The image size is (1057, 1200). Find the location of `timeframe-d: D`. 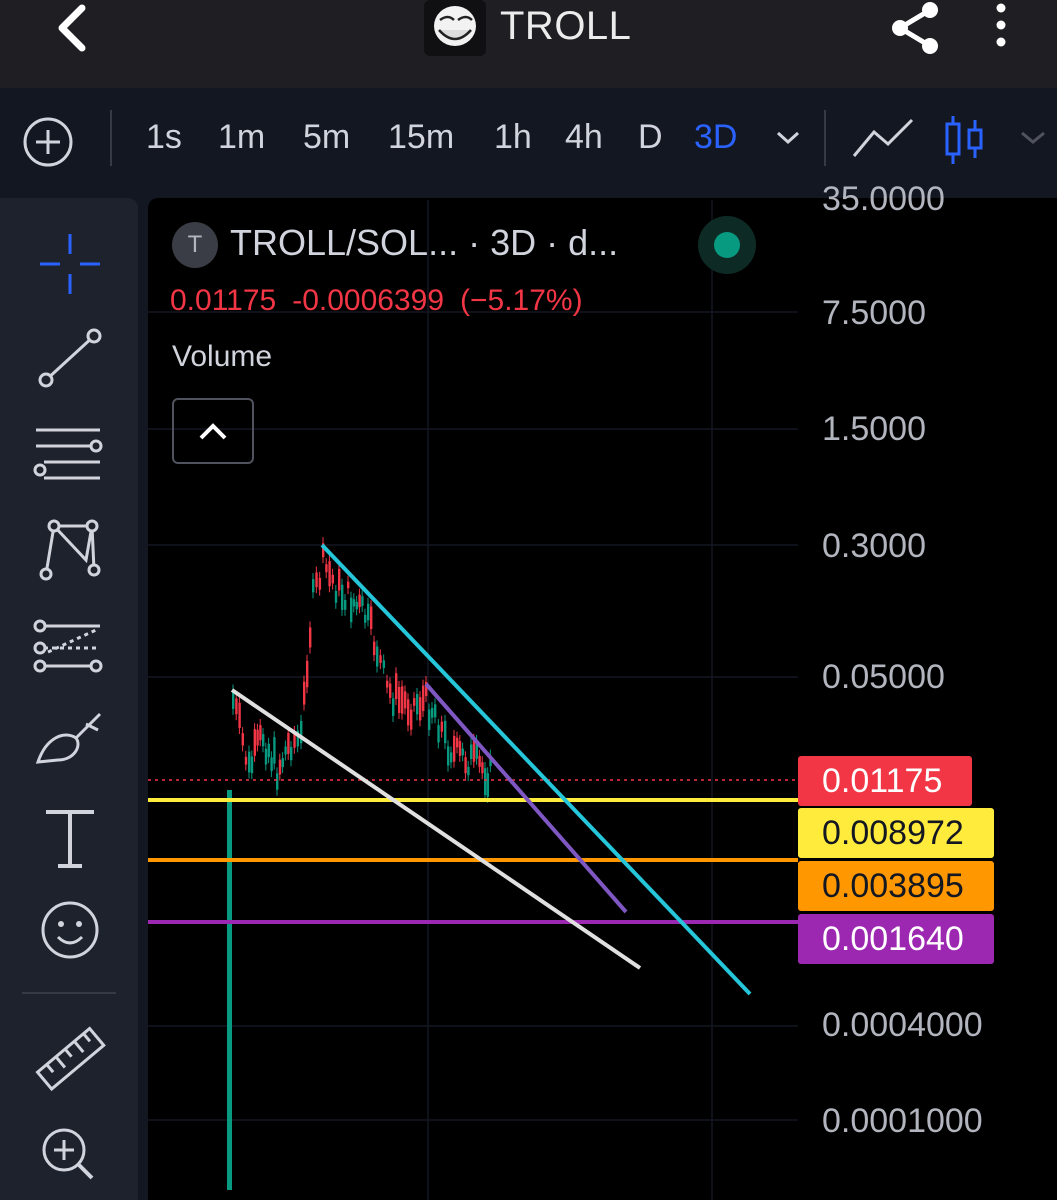

timeframe-d: D is located at coordinates (650, 137).